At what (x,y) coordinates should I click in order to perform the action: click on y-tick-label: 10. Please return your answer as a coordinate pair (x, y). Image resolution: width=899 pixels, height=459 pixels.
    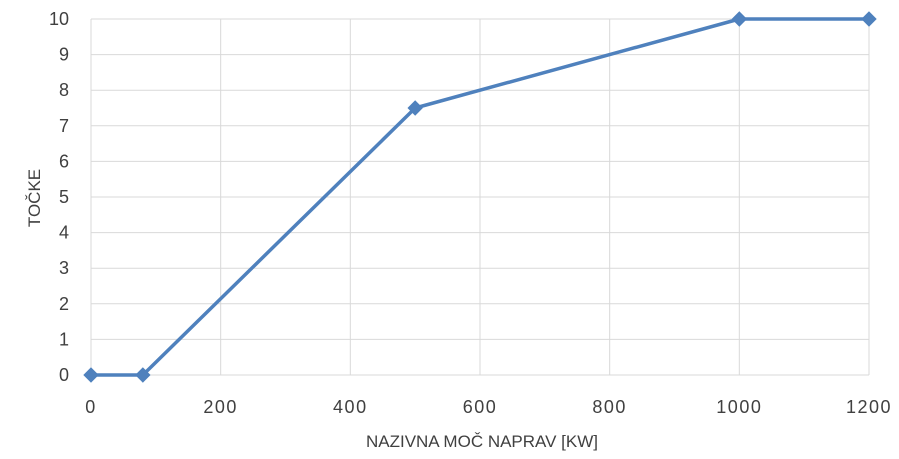
    Looking at the image, I should click on (59, 19).